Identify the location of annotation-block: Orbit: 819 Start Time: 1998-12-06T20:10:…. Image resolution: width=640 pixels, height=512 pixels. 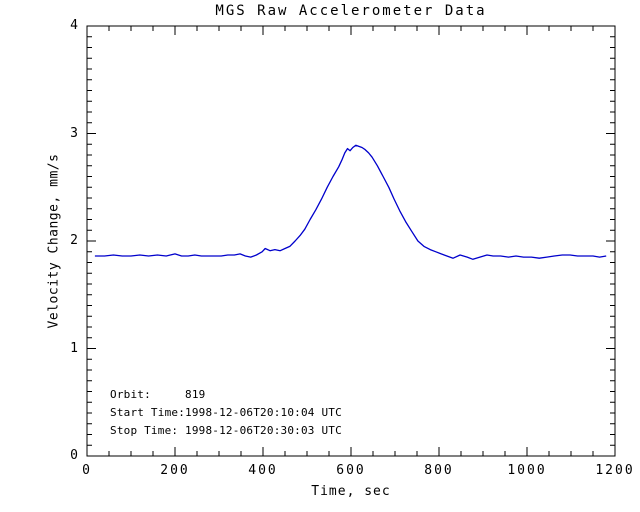
(226, 413).